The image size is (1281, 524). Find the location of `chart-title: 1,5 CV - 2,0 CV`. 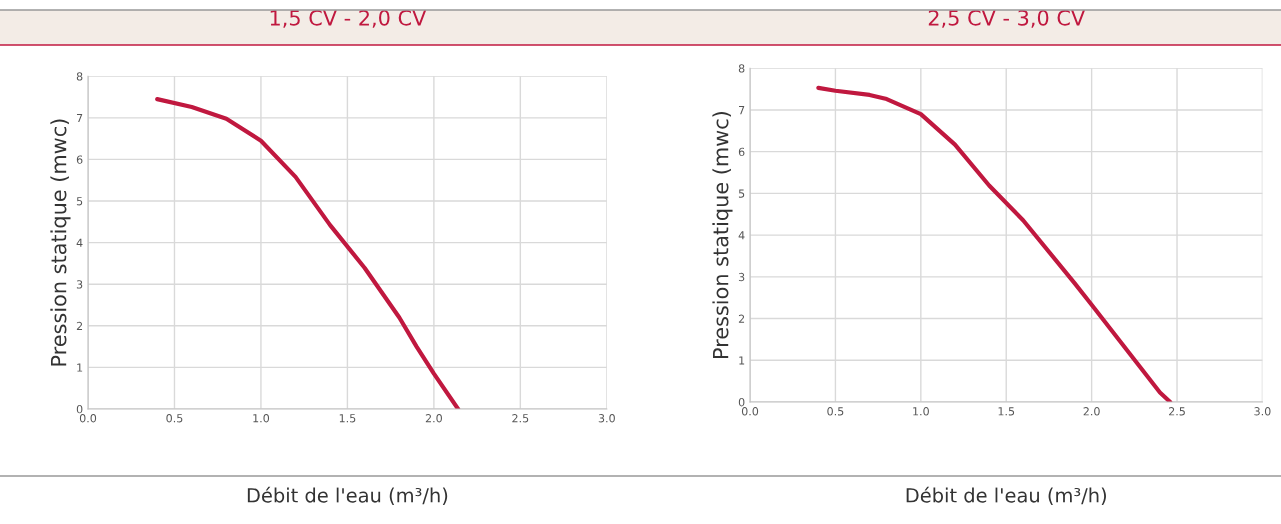

chart-title: 1,5 CV - 2,0 CV is located at coordinates (348, 18).